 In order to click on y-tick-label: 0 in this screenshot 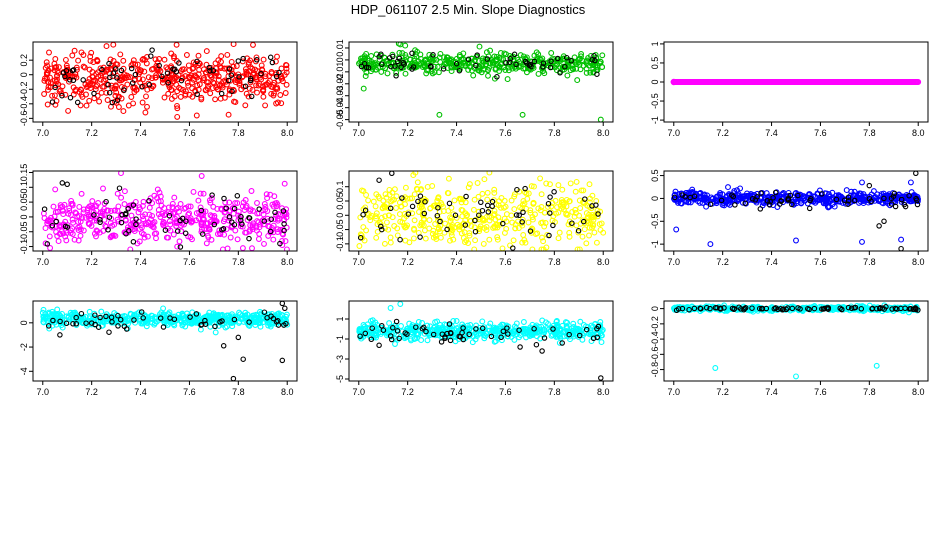, I will do `click(340, 59)`.